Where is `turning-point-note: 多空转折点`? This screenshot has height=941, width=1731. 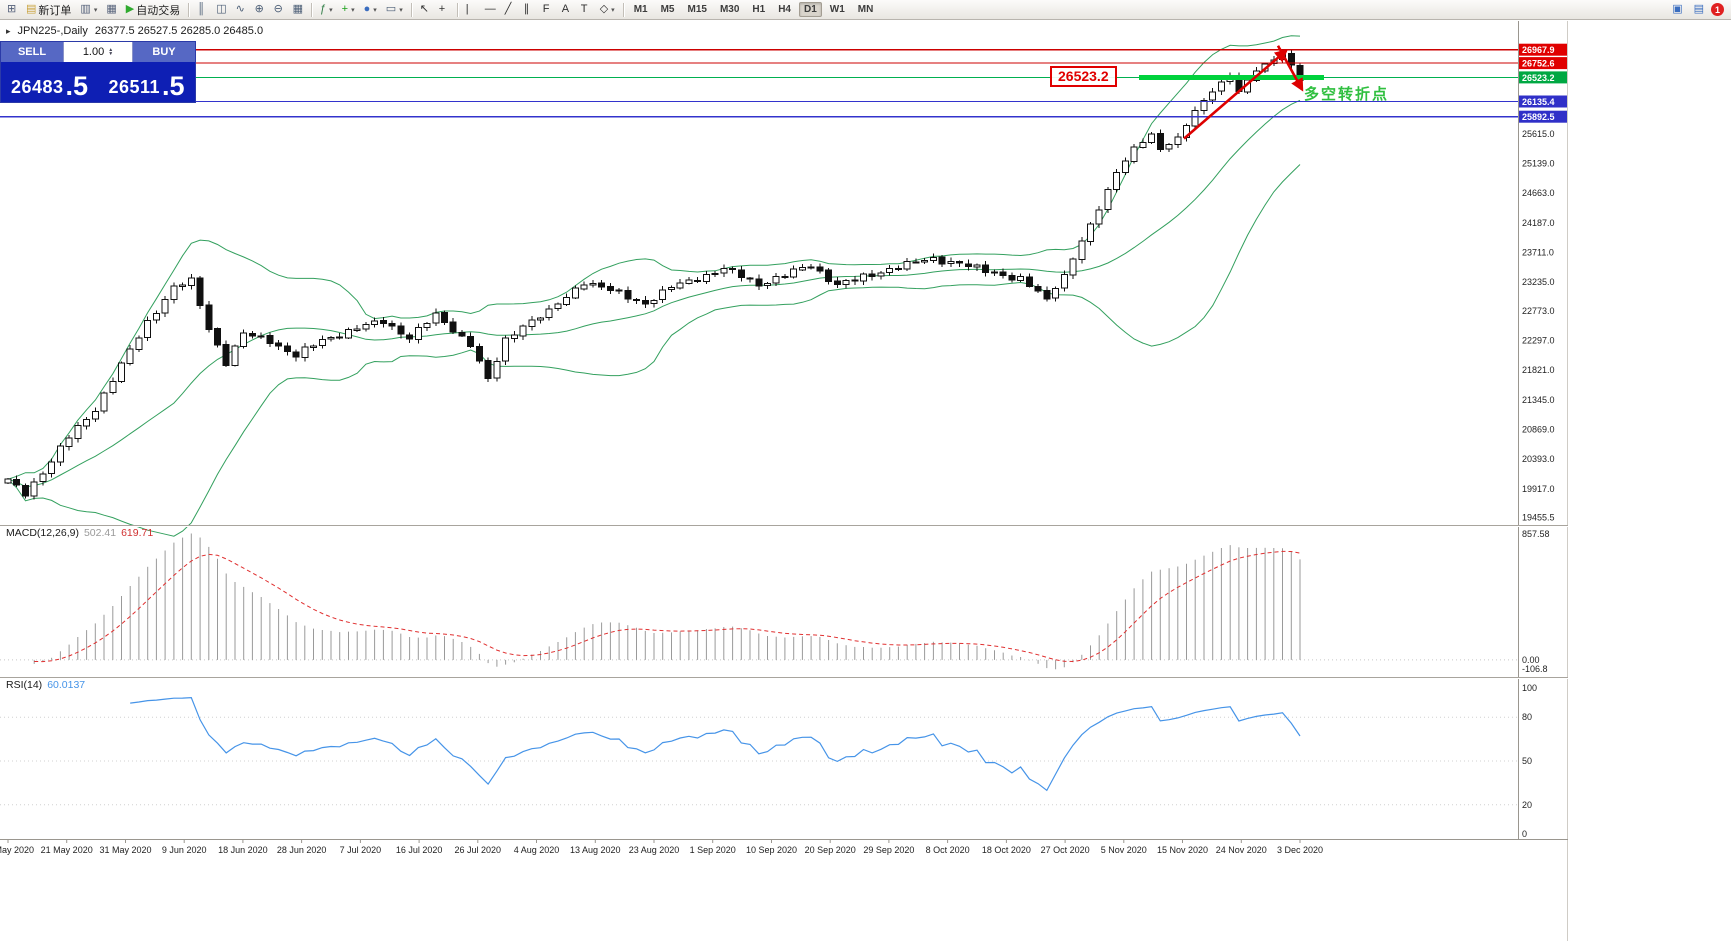 turning-point-note: 多空转折点 is located at coordinates (1347, 94).